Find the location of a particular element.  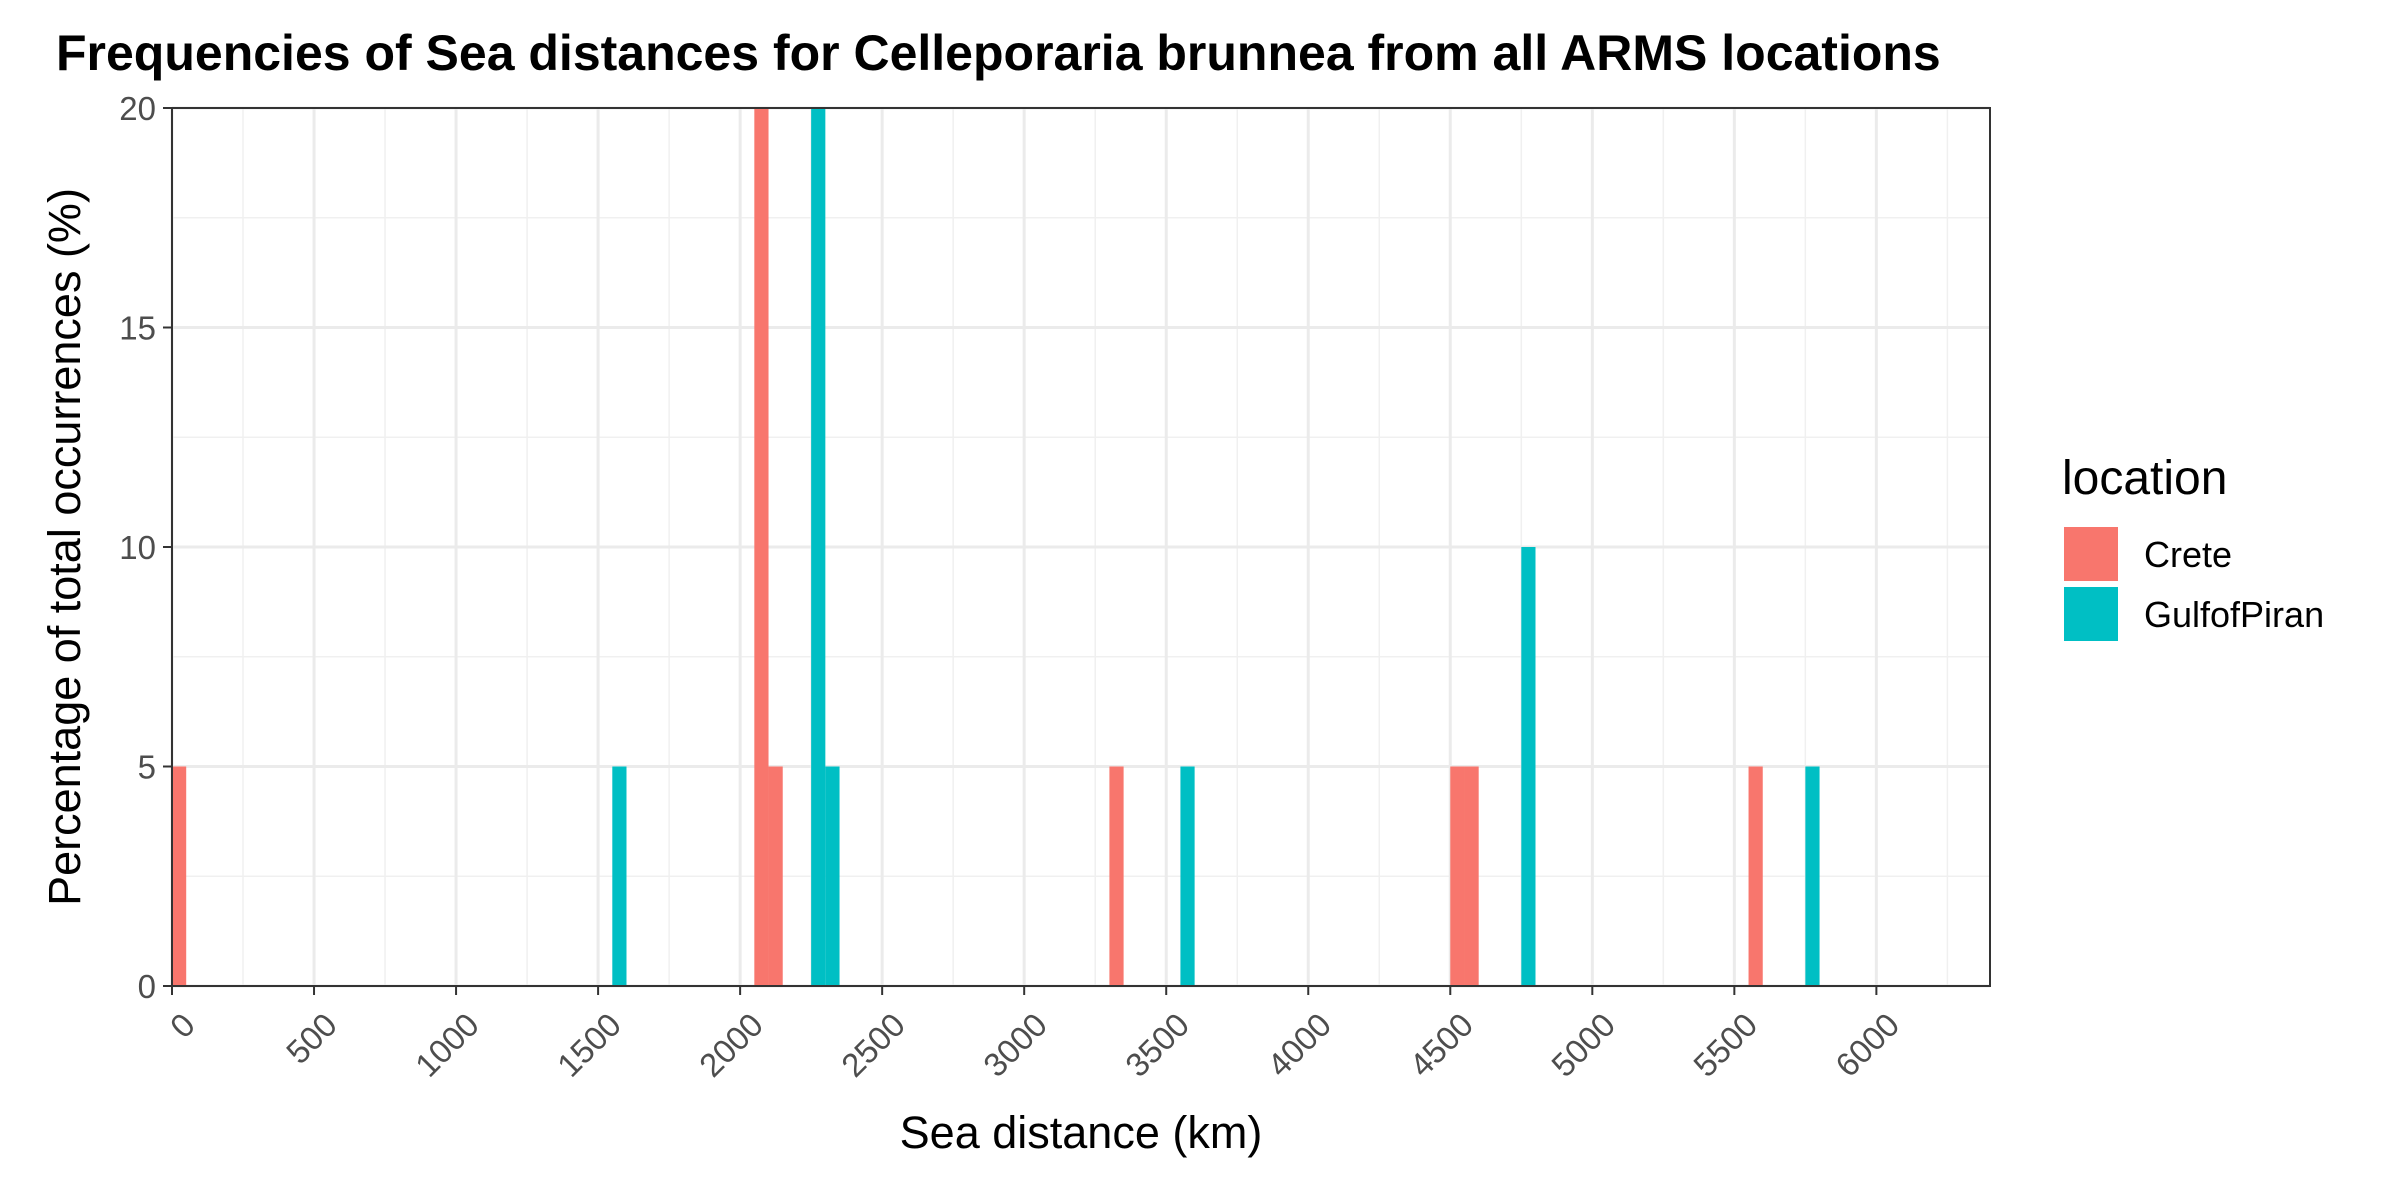

x-tick-label: 6000 is located at coordinates (1867, 1045).